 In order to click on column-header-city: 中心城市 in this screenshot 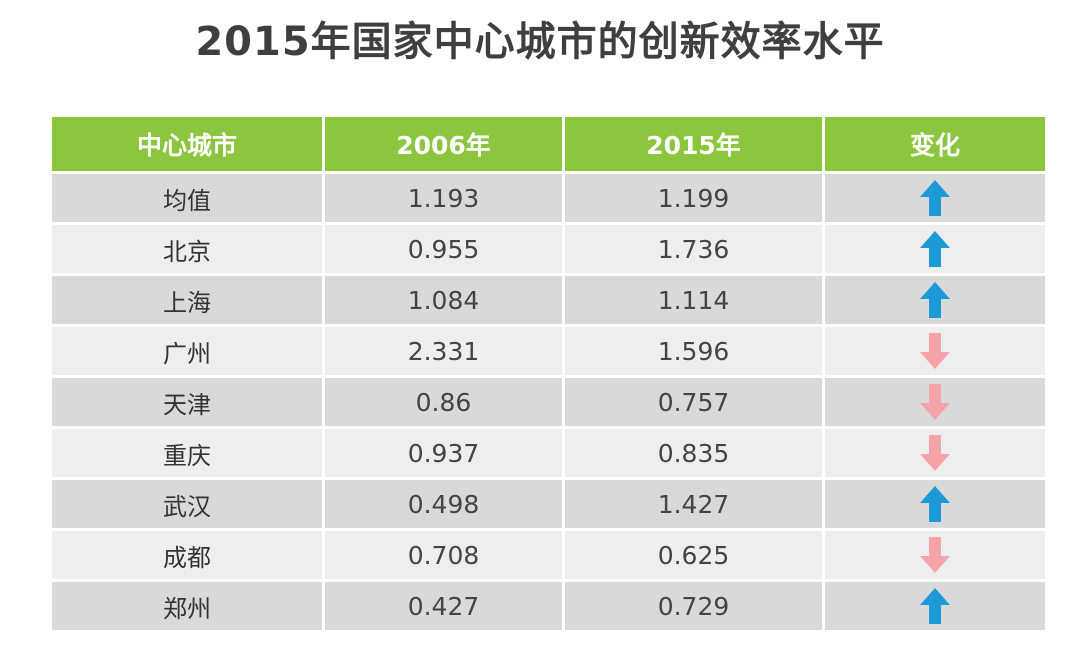, I will do `click(188, 145)`.